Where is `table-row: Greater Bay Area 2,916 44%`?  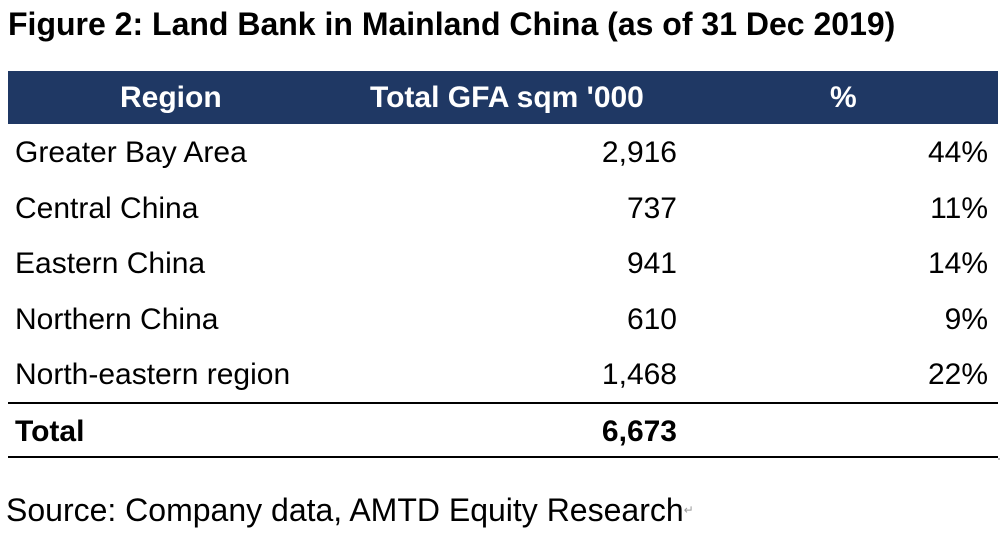 table-row: Greater Bay Area 2,916 44% is located at coordinates (503, 152).